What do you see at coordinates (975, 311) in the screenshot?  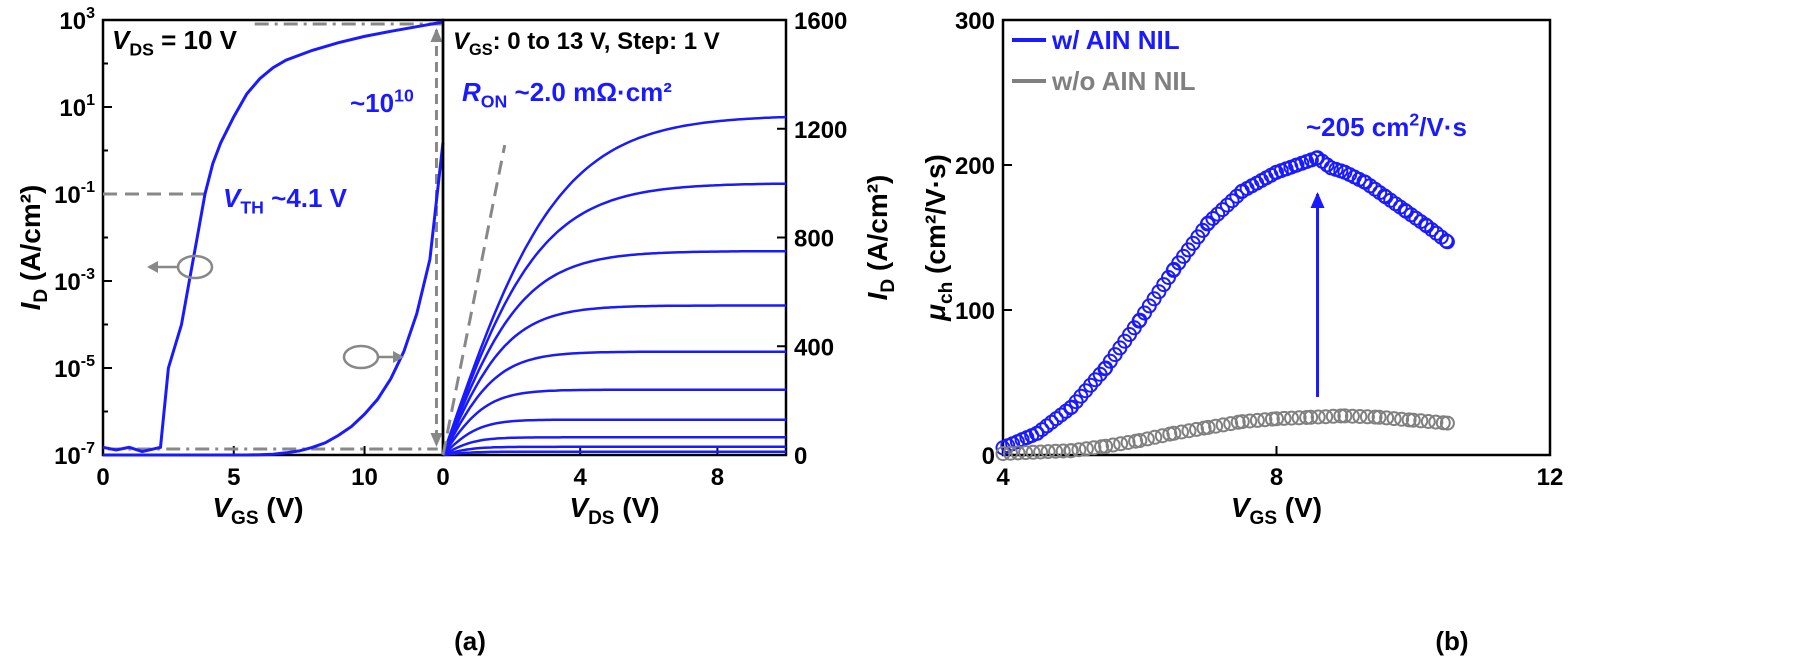 I see `y-tick-label: 100` at bounding box center [975, 311].